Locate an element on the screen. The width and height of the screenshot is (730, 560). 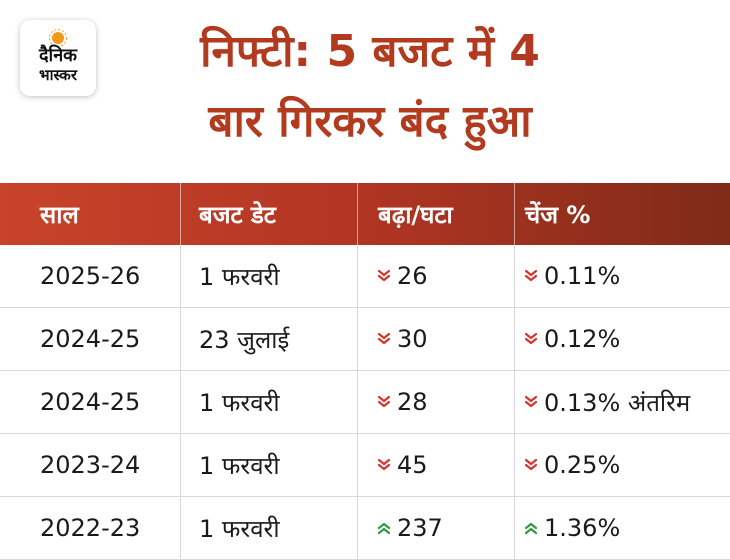
year-value: 2023-24 is located at coordinates (90, 465).